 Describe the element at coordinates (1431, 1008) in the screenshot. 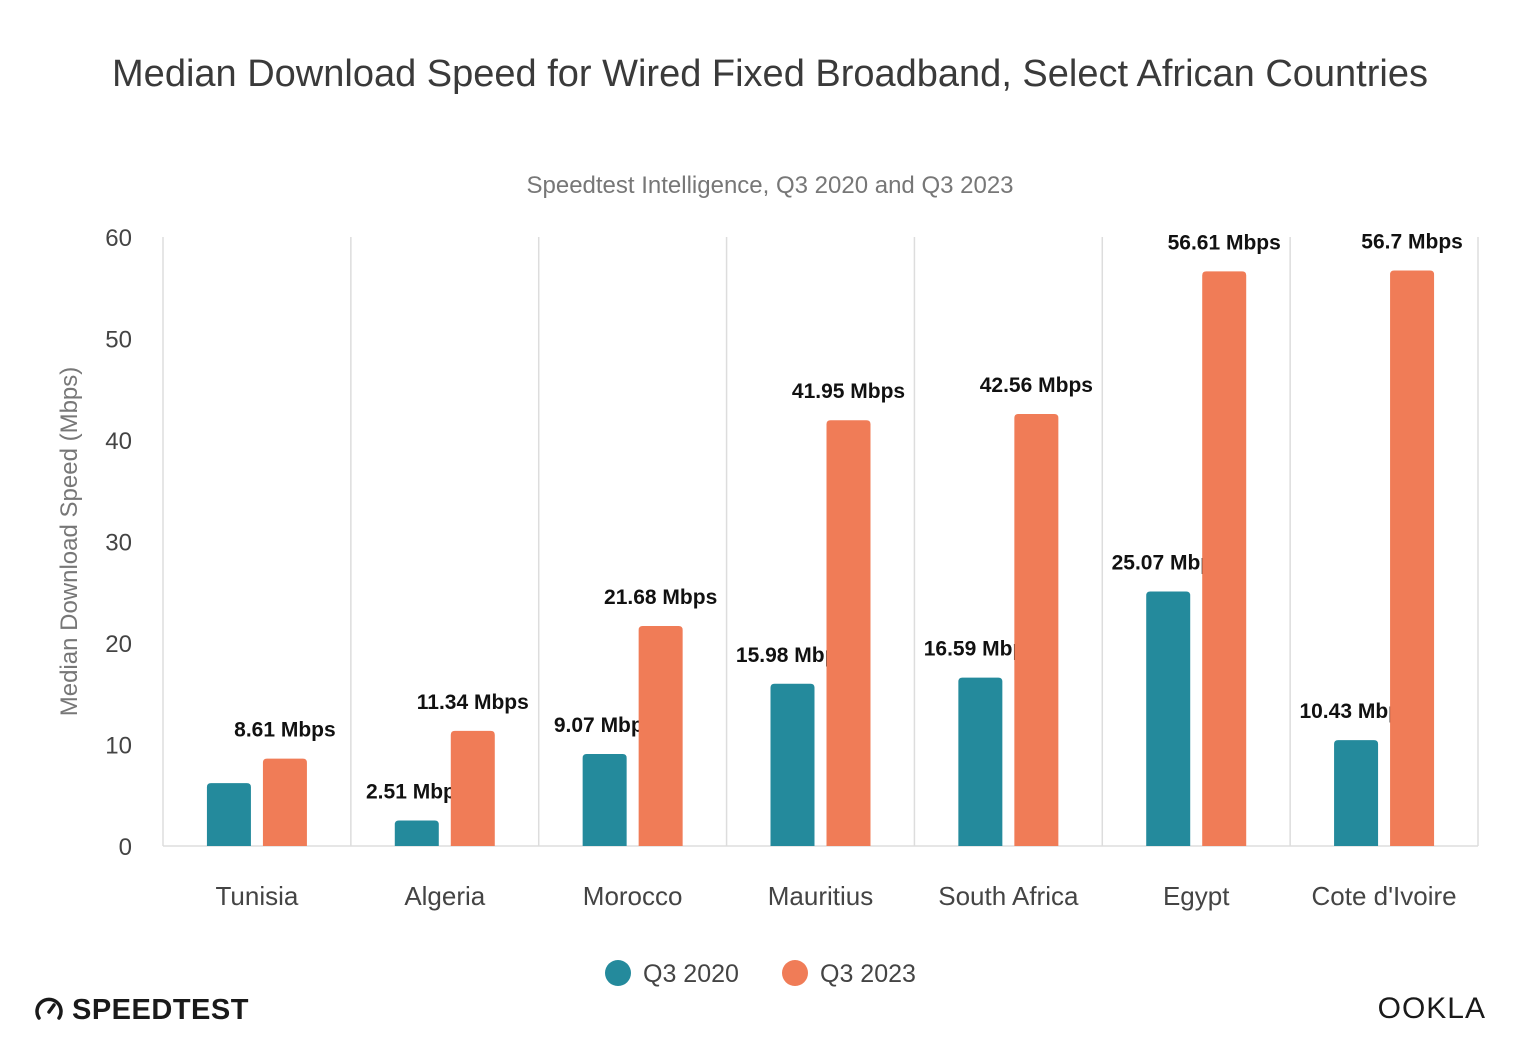

I see `ookla-logo: OOKLA` at that location.